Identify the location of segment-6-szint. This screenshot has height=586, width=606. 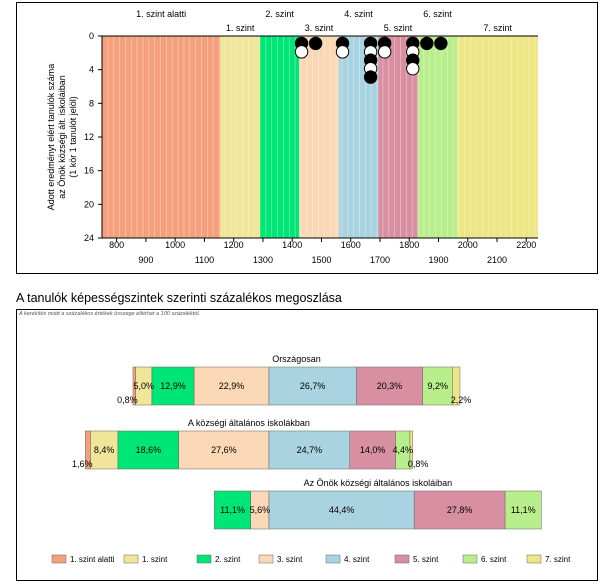
(523, 510).